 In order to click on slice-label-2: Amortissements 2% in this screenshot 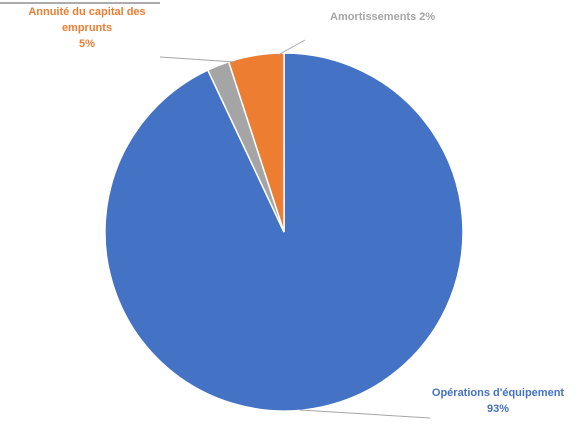, I will do `click(382, 17)`.